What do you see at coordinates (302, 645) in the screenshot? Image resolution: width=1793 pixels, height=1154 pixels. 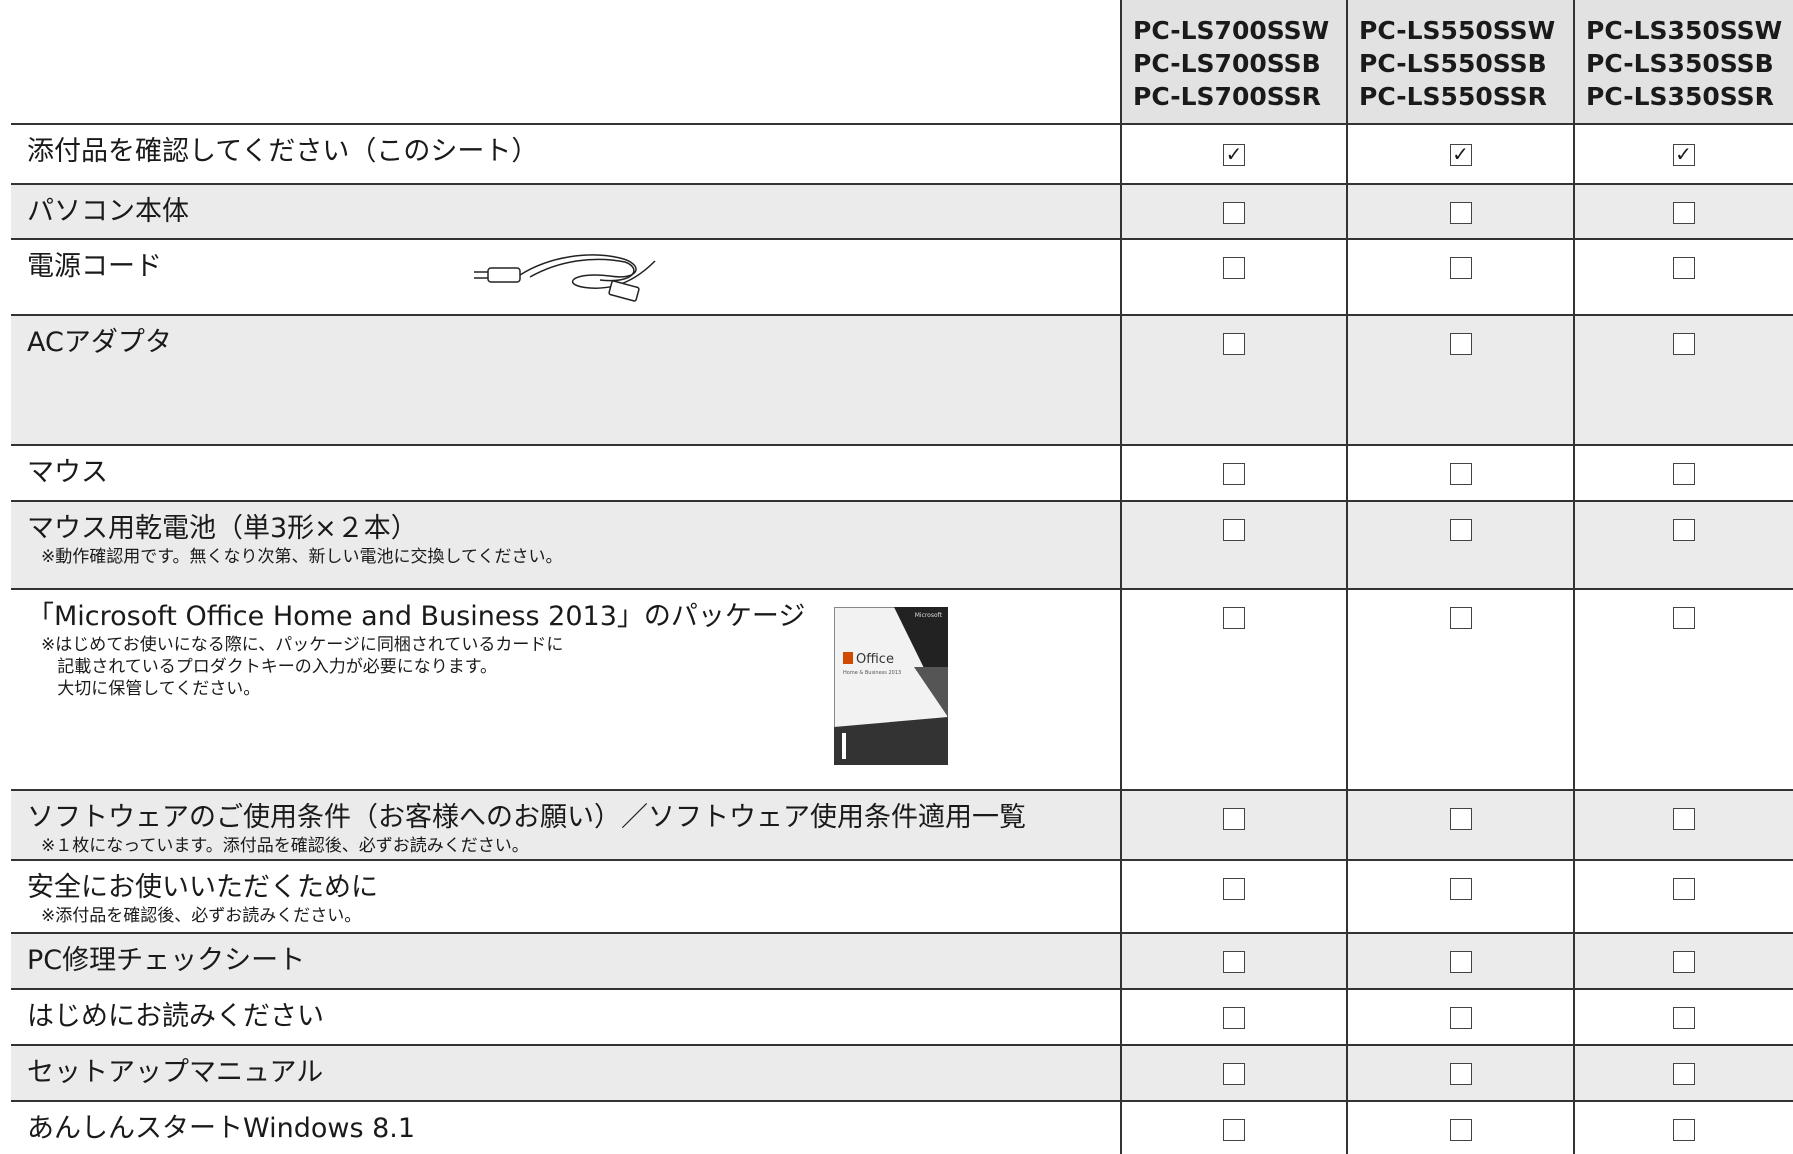 I see `item-note: ※はじめてお使いになる際に、パッケージに同梱されているカードに` at bounding box center [302, 645].